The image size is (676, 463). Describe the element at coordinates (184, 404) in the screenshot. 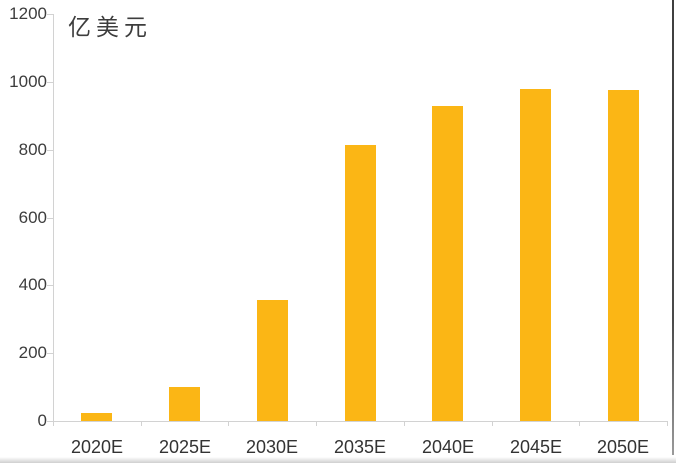

I see `bar-2025E` at that location.